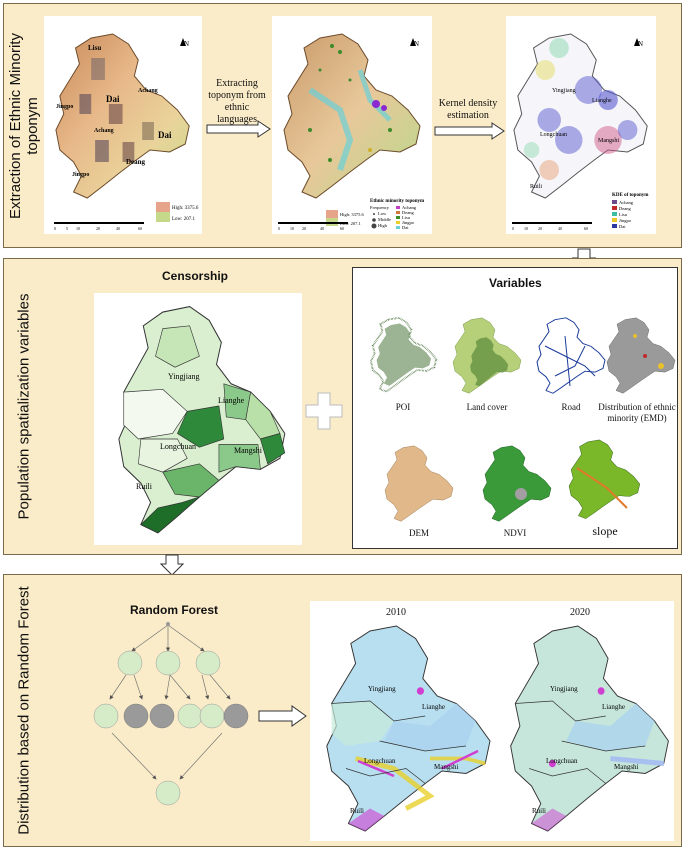 The image size is (685, 852). I want to click on ethnic-jingpo: Jingpo, so click(408, 222).